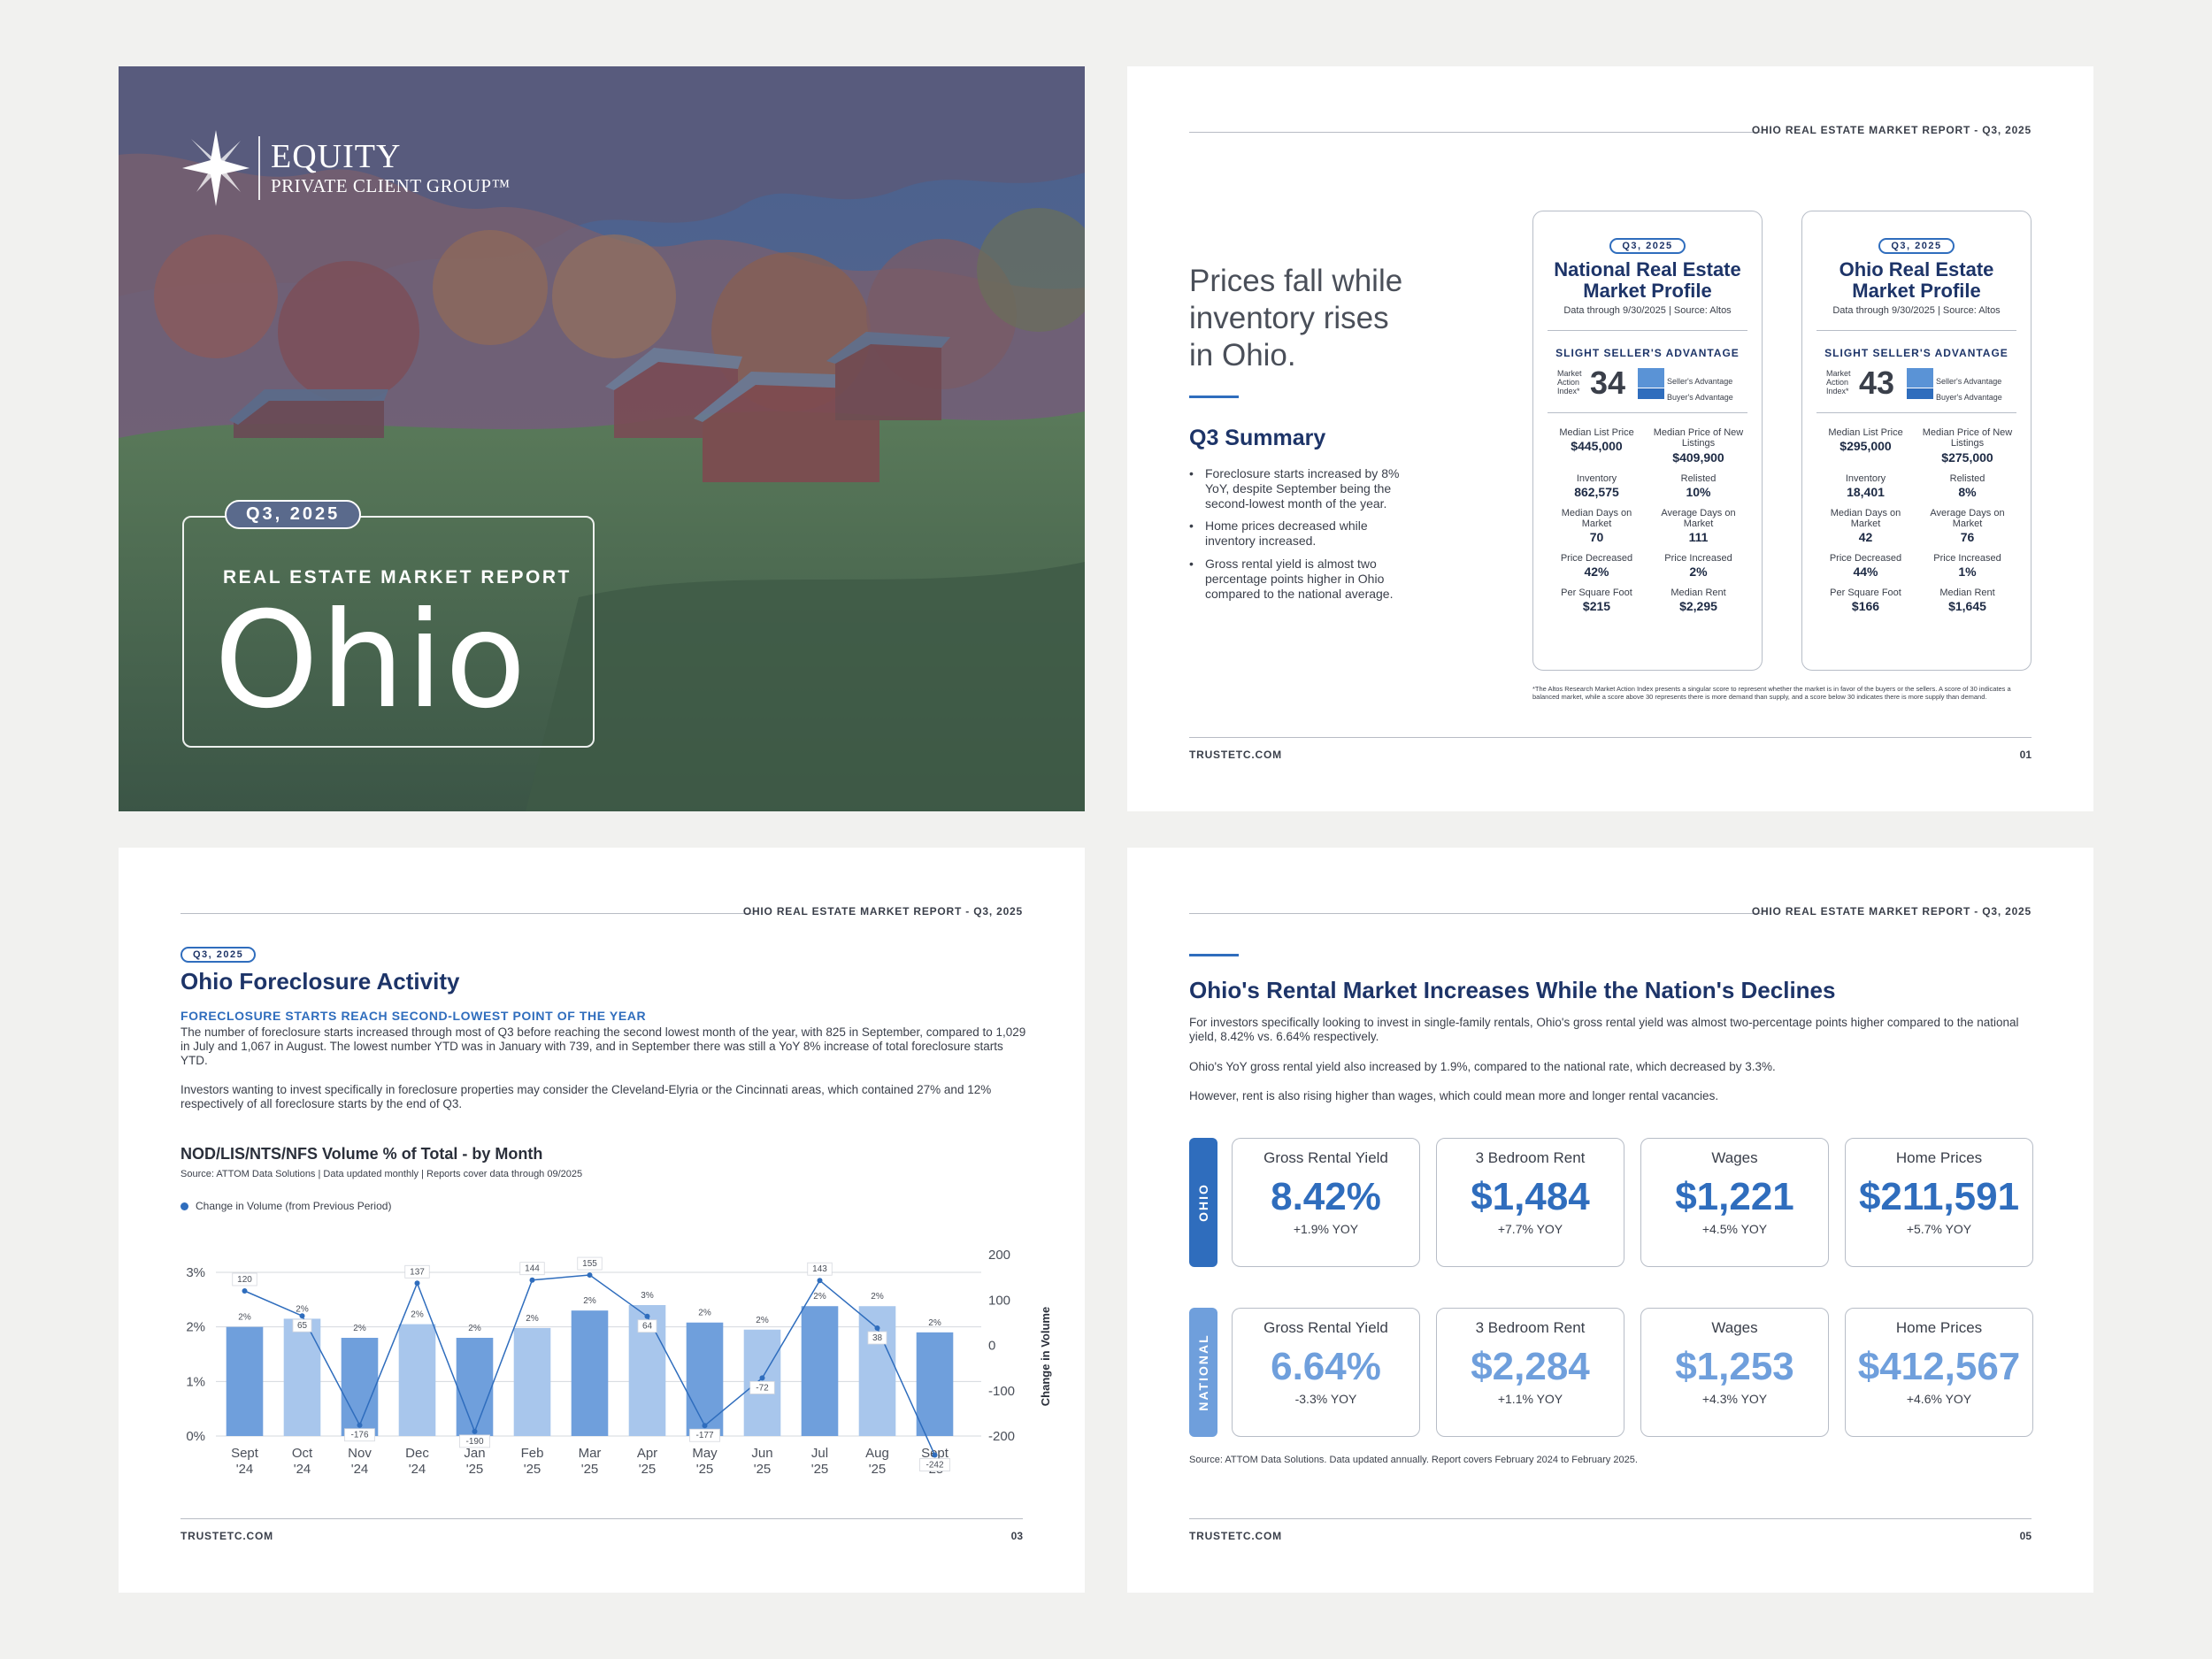 This screenshot has width=2212, height=1659. I want to click on metric-card: Home Prices $412,567 +4.6% YOY, so click(1939, 1373).